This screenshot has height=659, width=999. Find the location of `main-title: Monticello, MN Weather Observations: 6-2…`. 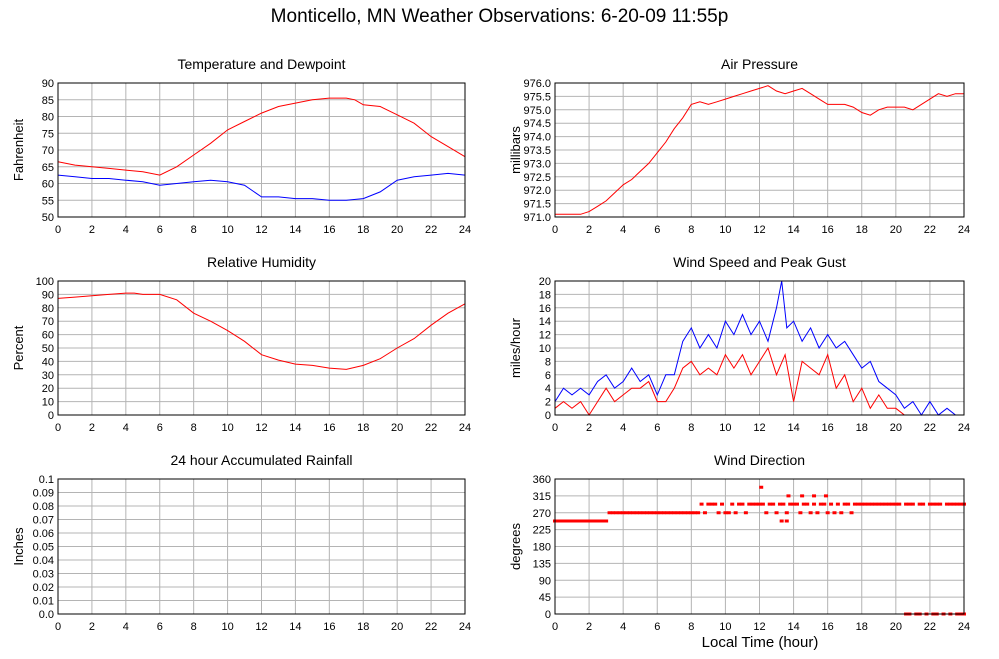

main-title: Monticello, MN Weather Observations: 6-2… is located at coordinates (499, 16).